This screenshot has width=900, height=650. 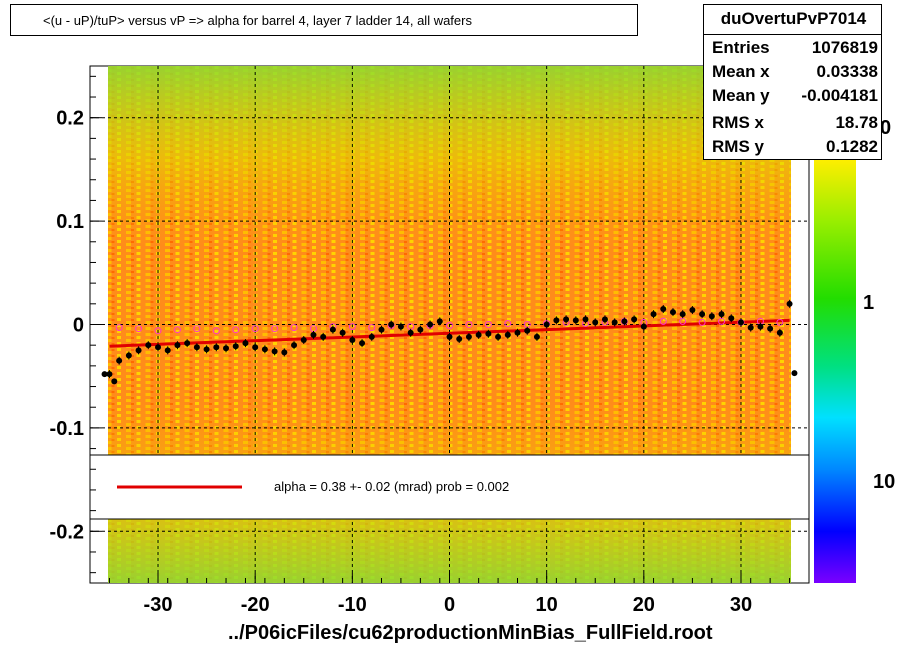 What do you see at coordinates (847, 71) in the screenshot?
I see `stats-value: 0.03338` at bounding box center [847, 71].